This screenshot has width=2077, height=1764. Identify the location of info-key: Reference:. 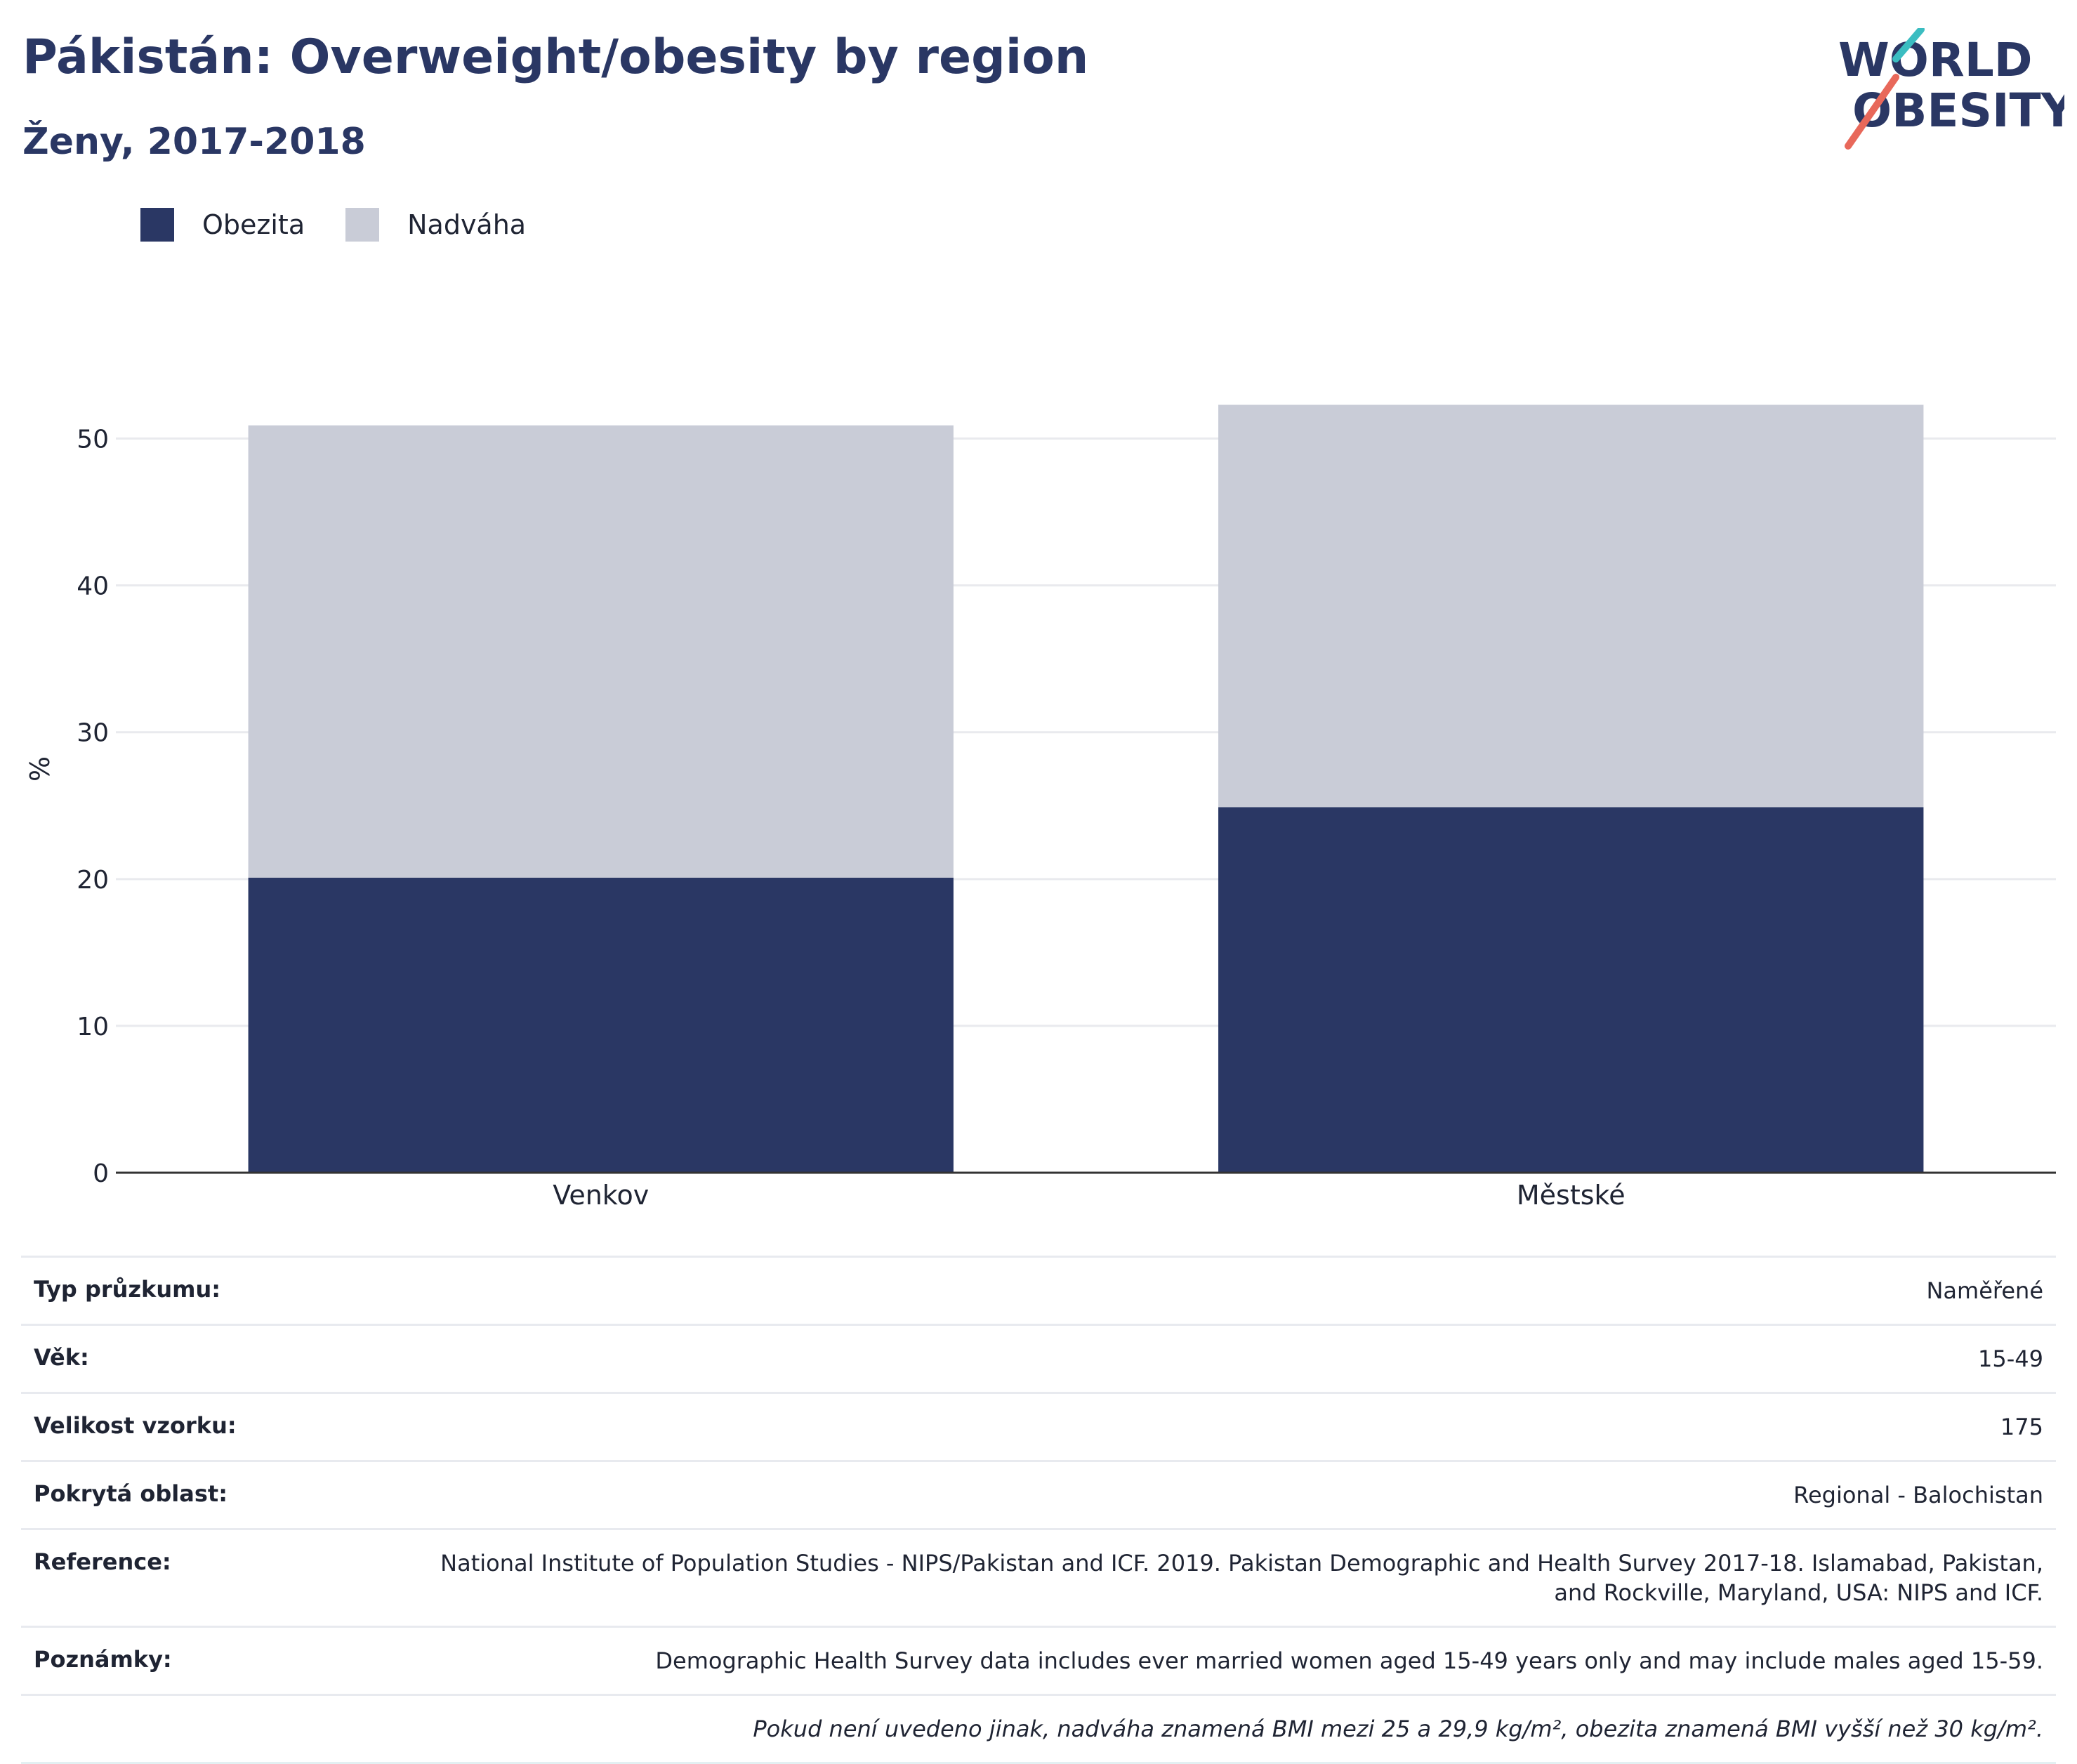
(102, 1561).